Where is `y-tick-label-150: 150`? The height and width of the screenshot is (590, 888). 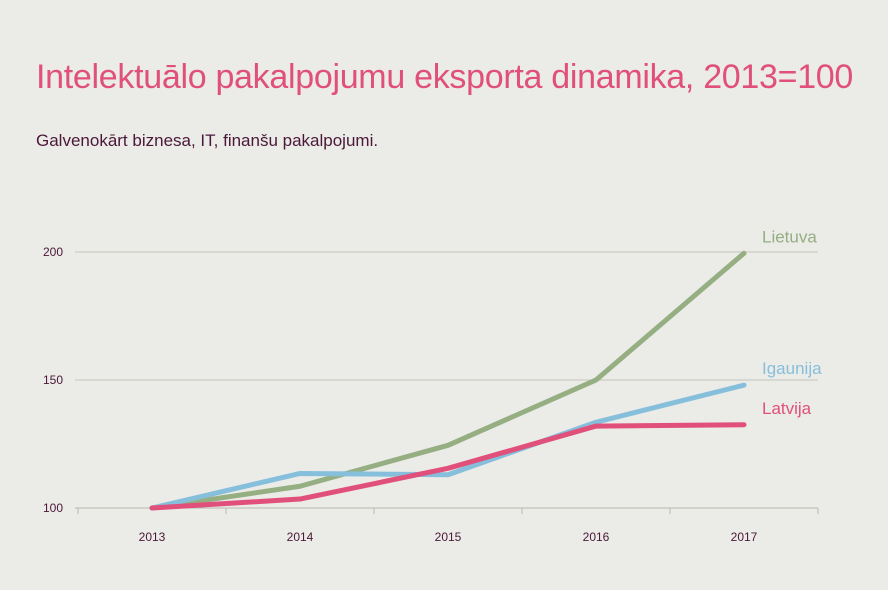
y-tick-label-150: 150 is located at coordinates (53, 380).